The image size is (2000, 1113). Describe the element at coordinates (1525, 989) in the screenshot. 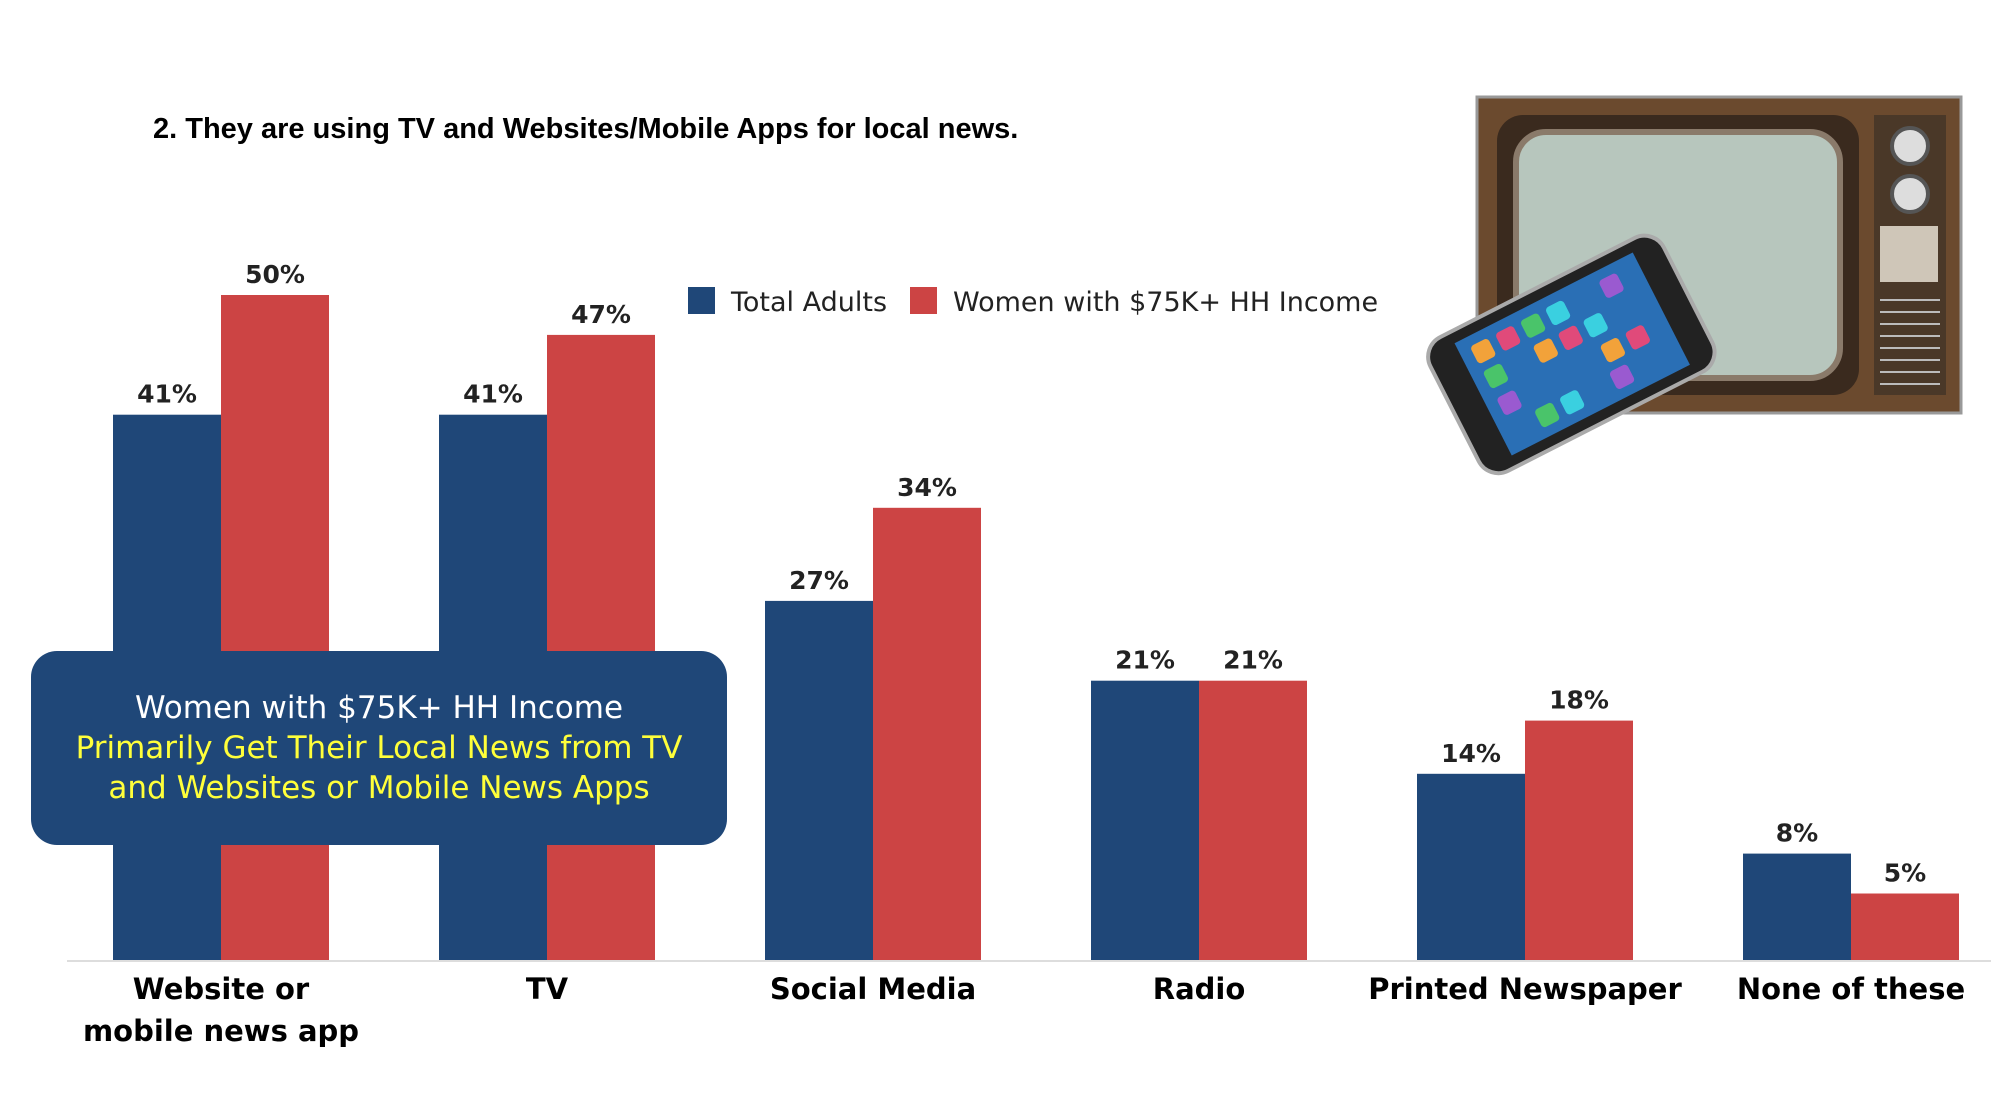

I see `x-tick-label: Printed Newspaper` at that location.